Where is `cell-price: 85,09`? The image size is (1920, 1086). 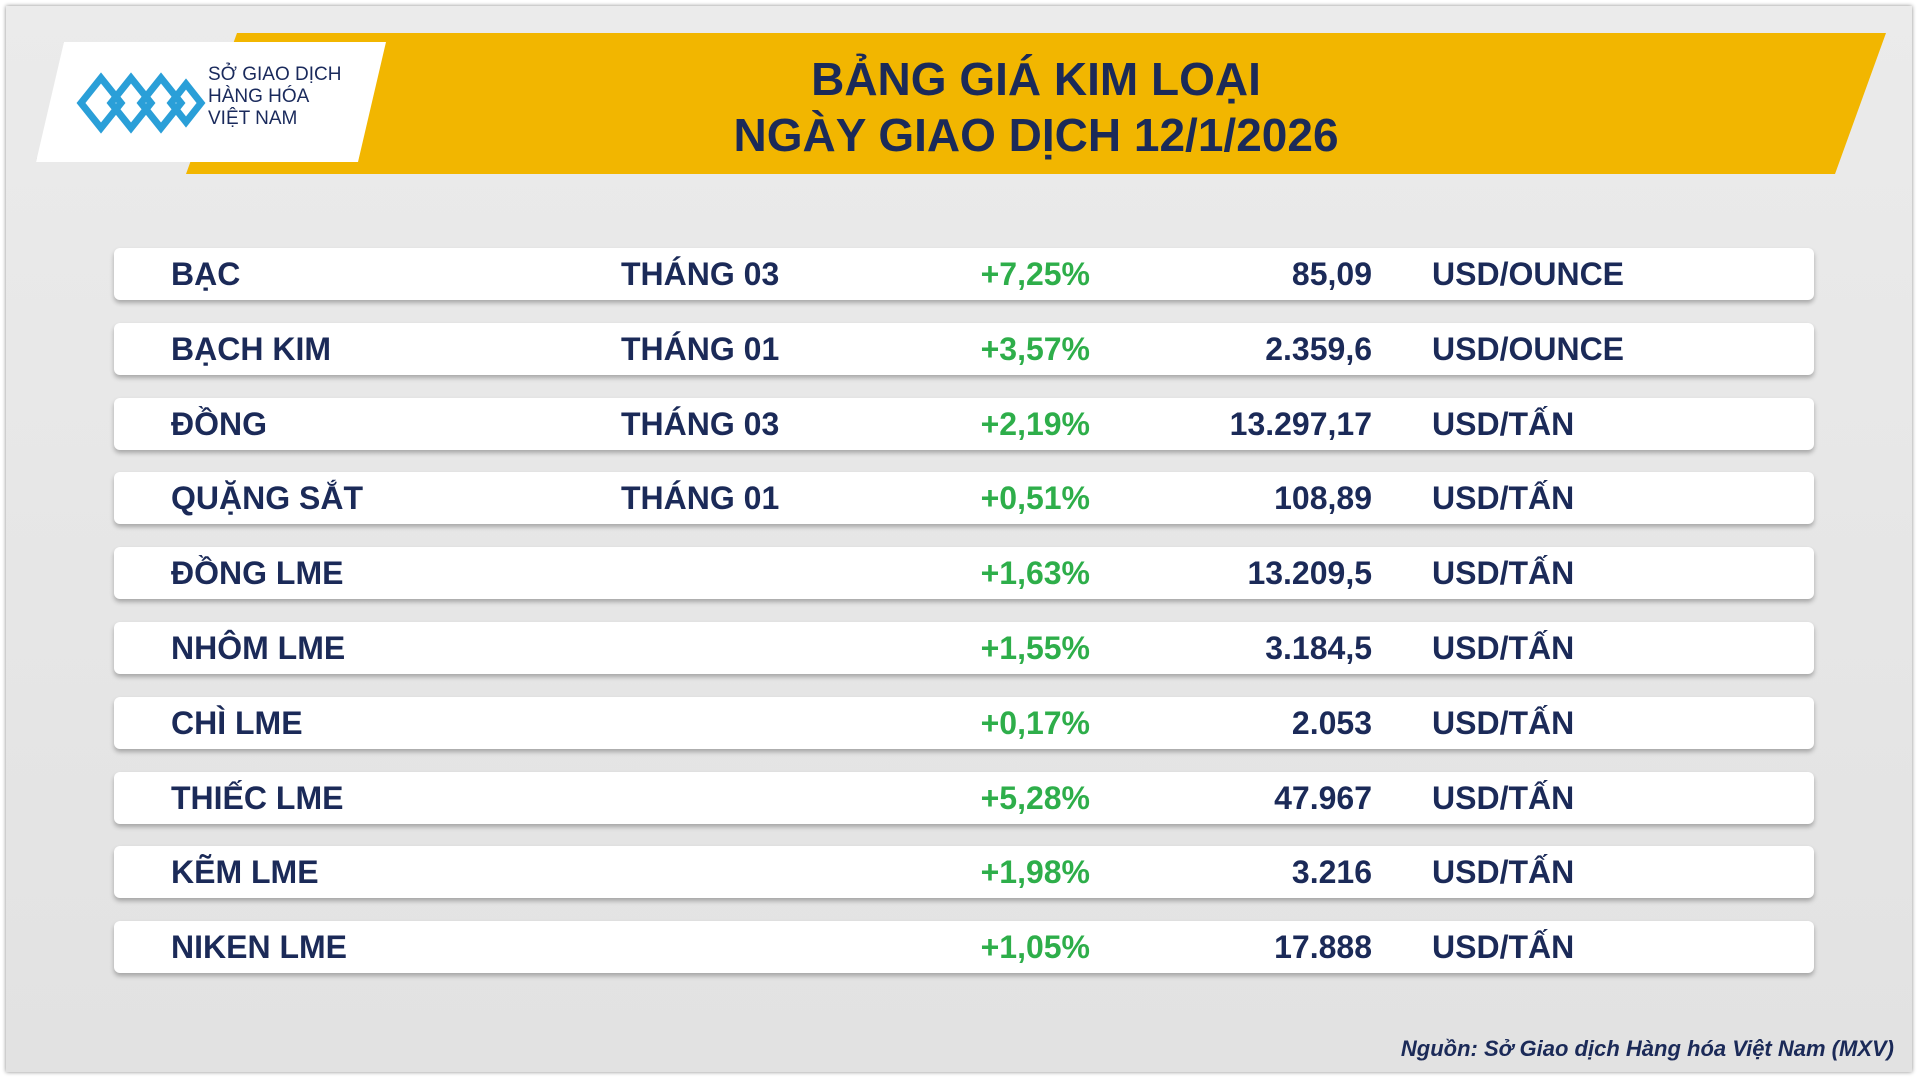
cell-price: 85,09 is located at coordinates (1331, 274).